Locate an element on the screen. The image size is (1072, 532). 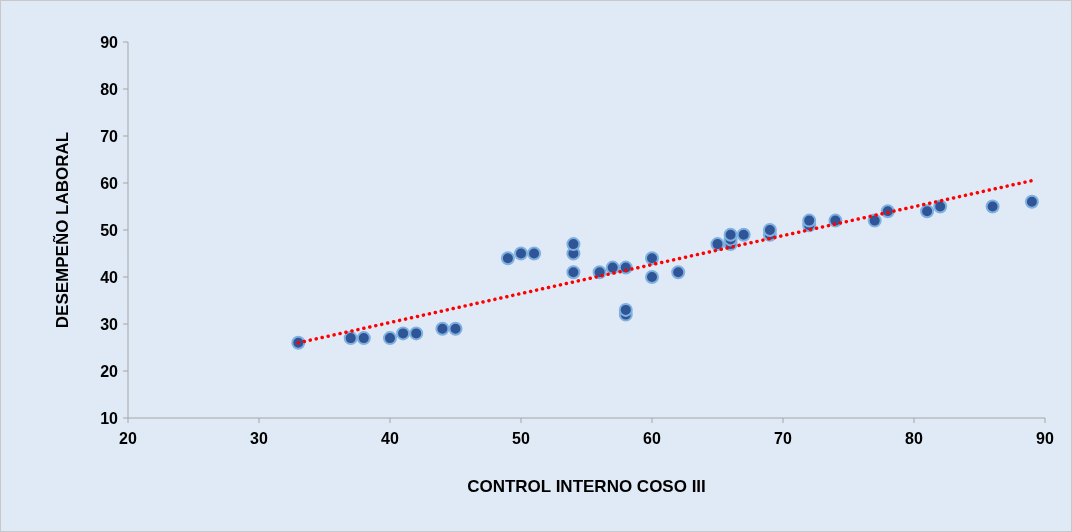
x-tick-label: 90 is located at coordinates (1045, 438).